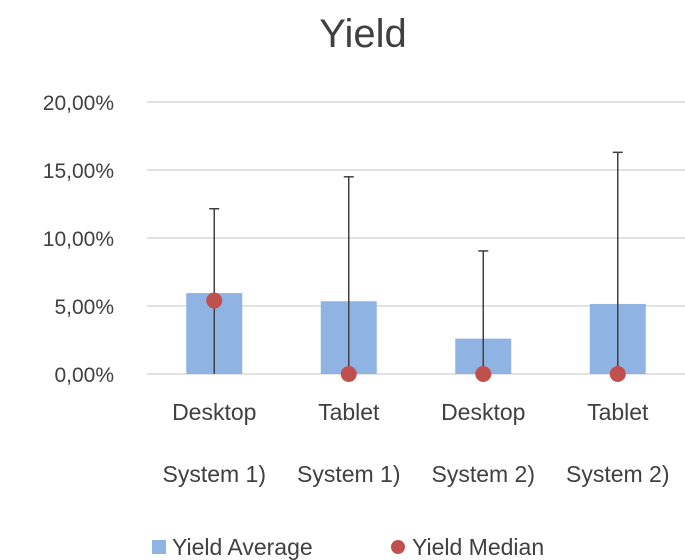  Describe the element at coordinates (362, 34) in the screenshot. I see `chart-title: Yield` at that location.